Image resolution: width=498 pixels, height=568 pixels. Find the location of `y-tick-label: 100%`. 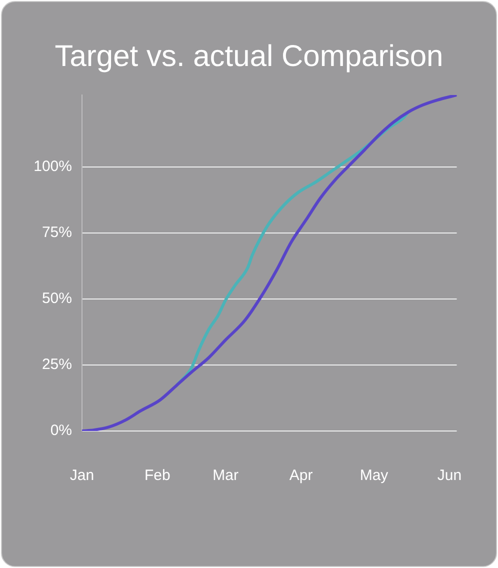

y-tick-label: 100% is located at coordinates (53, 167).